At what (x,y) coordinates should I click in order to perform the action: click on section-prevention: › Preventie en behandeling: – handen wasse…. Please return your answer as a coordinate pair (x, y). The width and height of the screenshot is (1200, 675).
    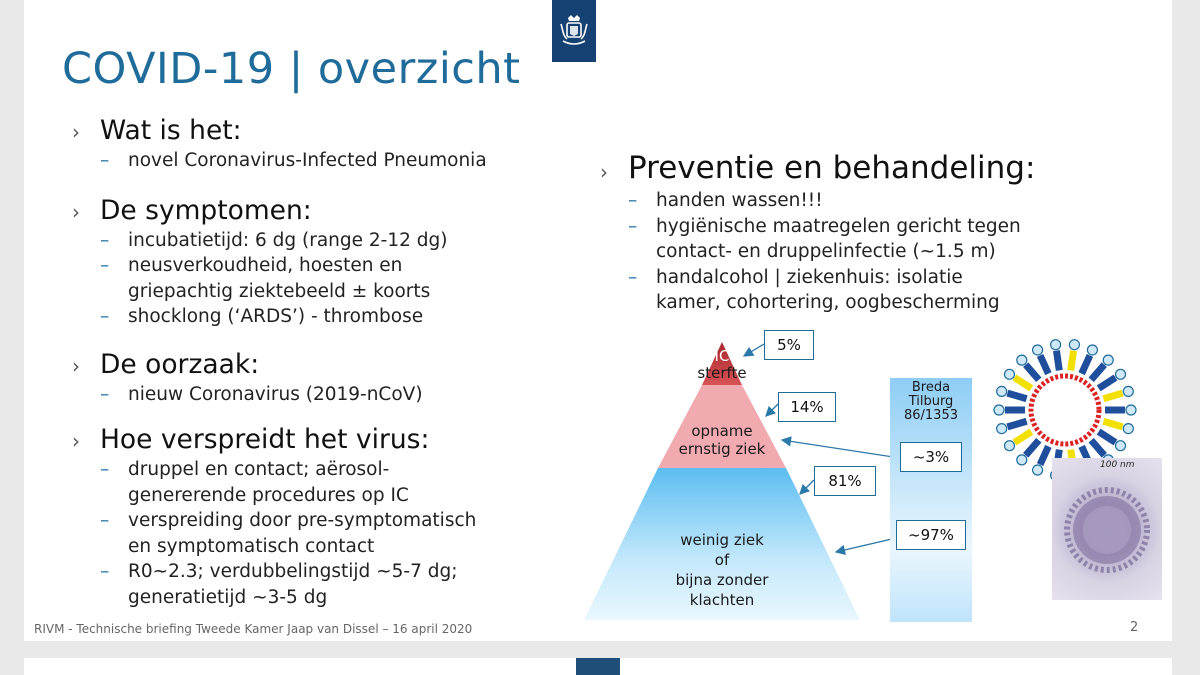
    Looking at the image, I should click on (858, 232).